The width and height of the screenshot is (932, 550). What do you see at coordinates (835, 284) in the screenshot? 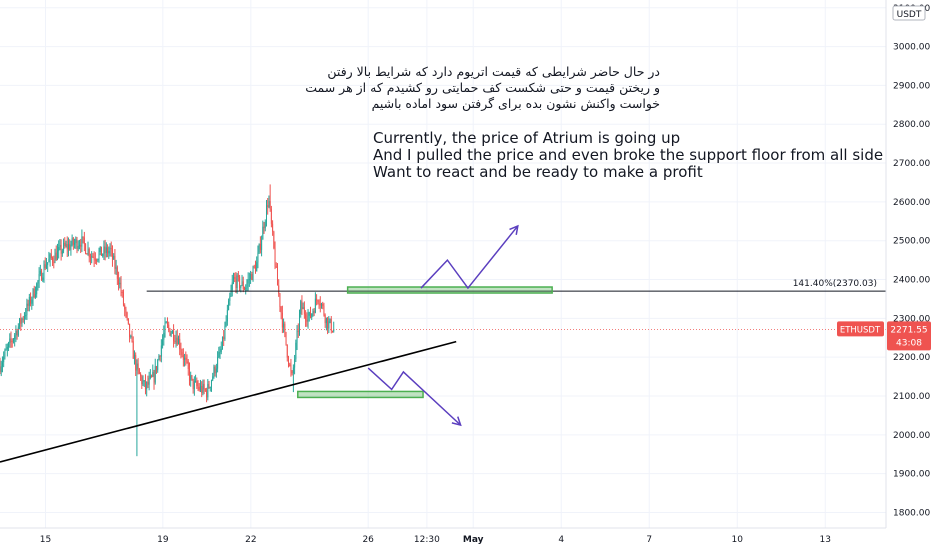
I see `fib-level-label: 141.40%(2370.03)` at bounding box center [835, 284].